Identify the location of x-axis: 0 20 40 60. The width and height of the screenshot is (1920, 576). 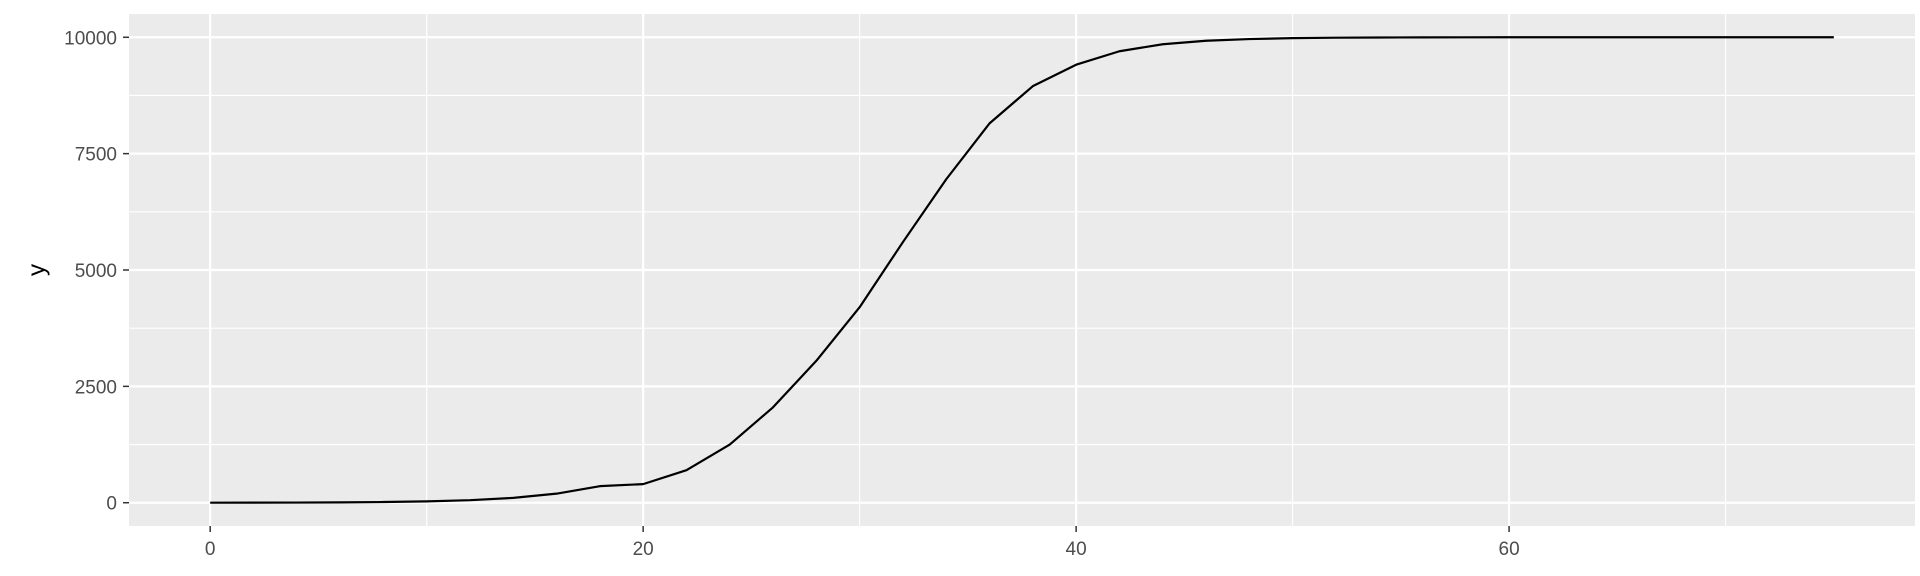
(862, 543).